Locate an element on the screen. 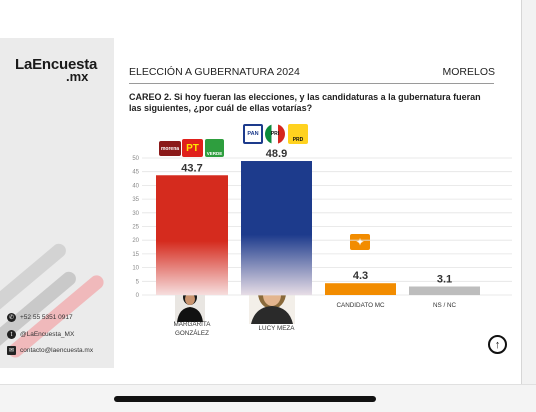 The width and height of the screenshot is (536, 412). page-title: ELECCIÓN A GUBERNATURA 2024 is located at coordinates (214, 72).